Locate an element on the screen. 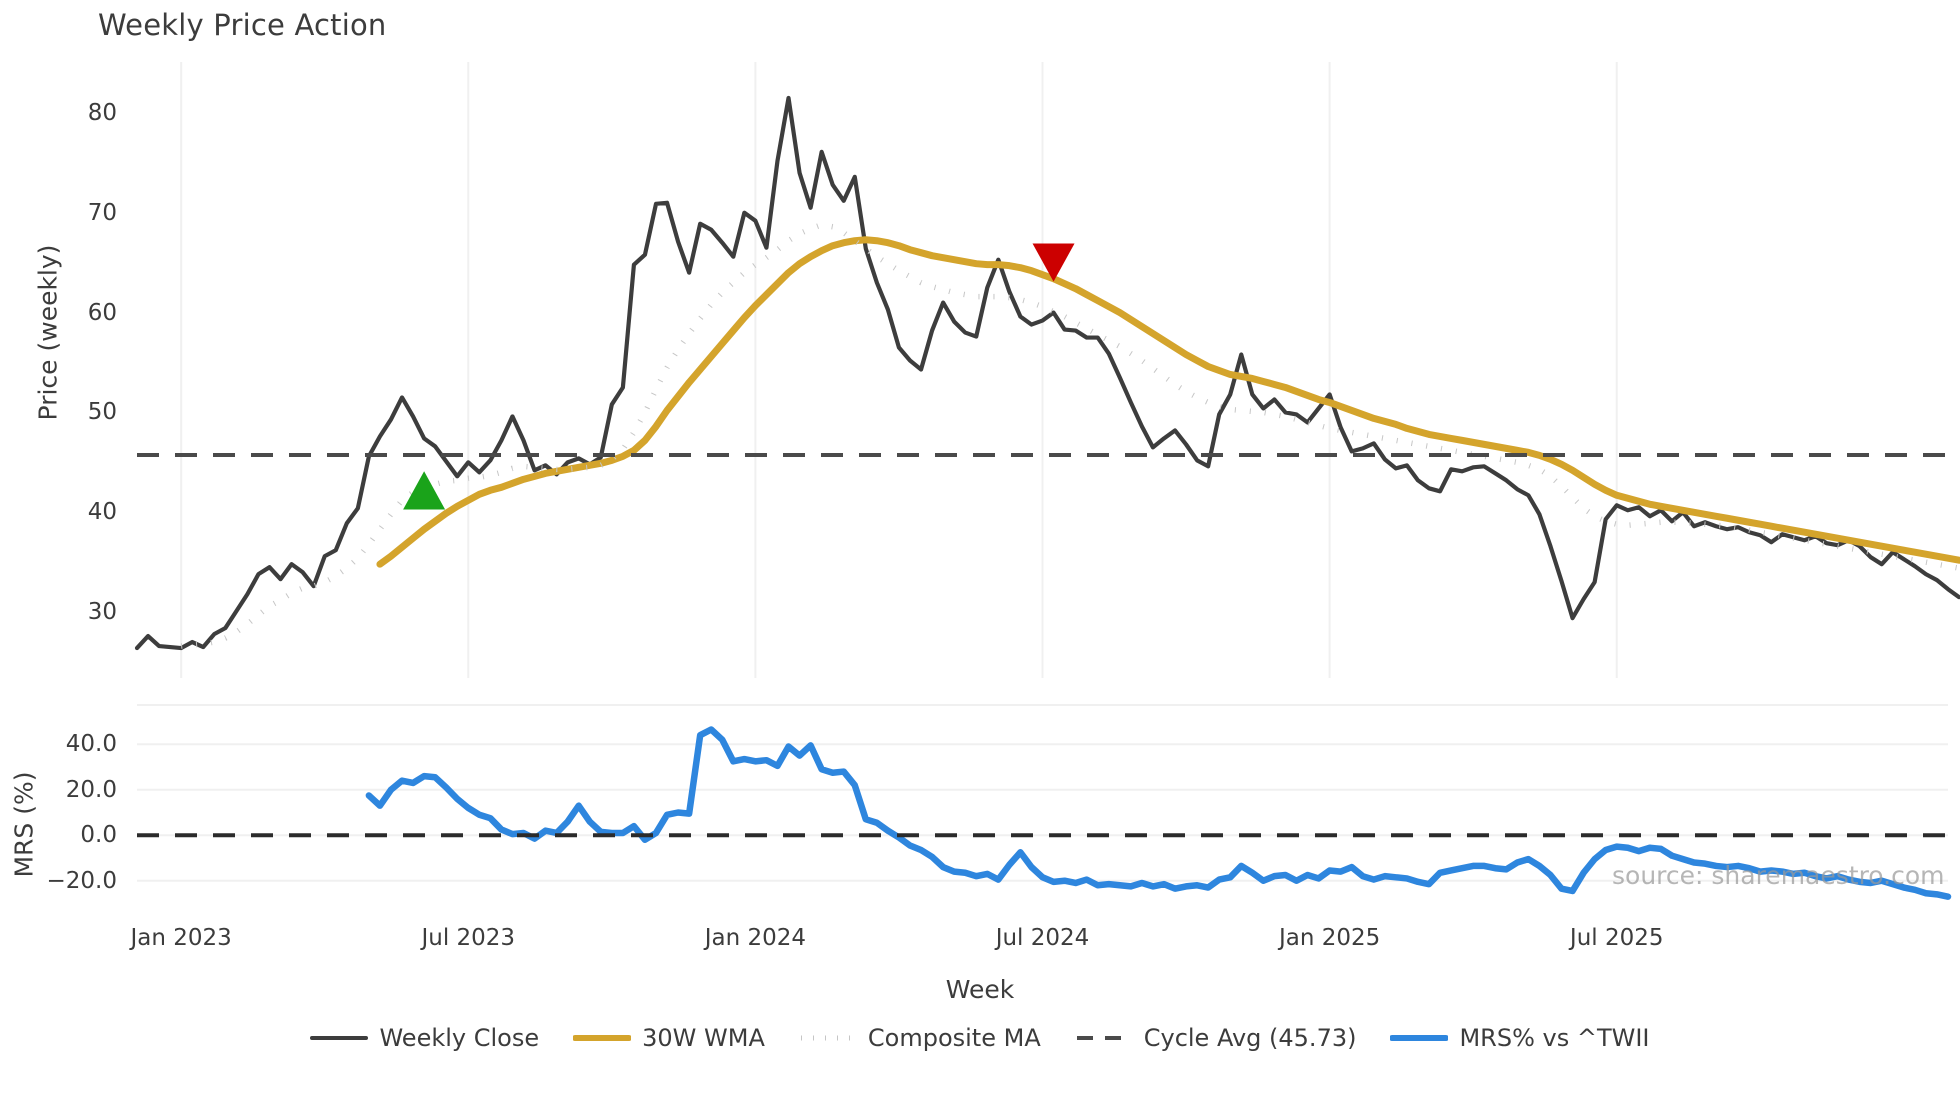 The image size is (1960, 1102). legend-item-30w-wma: 30W WMA is located at coordinates (669, 1038).